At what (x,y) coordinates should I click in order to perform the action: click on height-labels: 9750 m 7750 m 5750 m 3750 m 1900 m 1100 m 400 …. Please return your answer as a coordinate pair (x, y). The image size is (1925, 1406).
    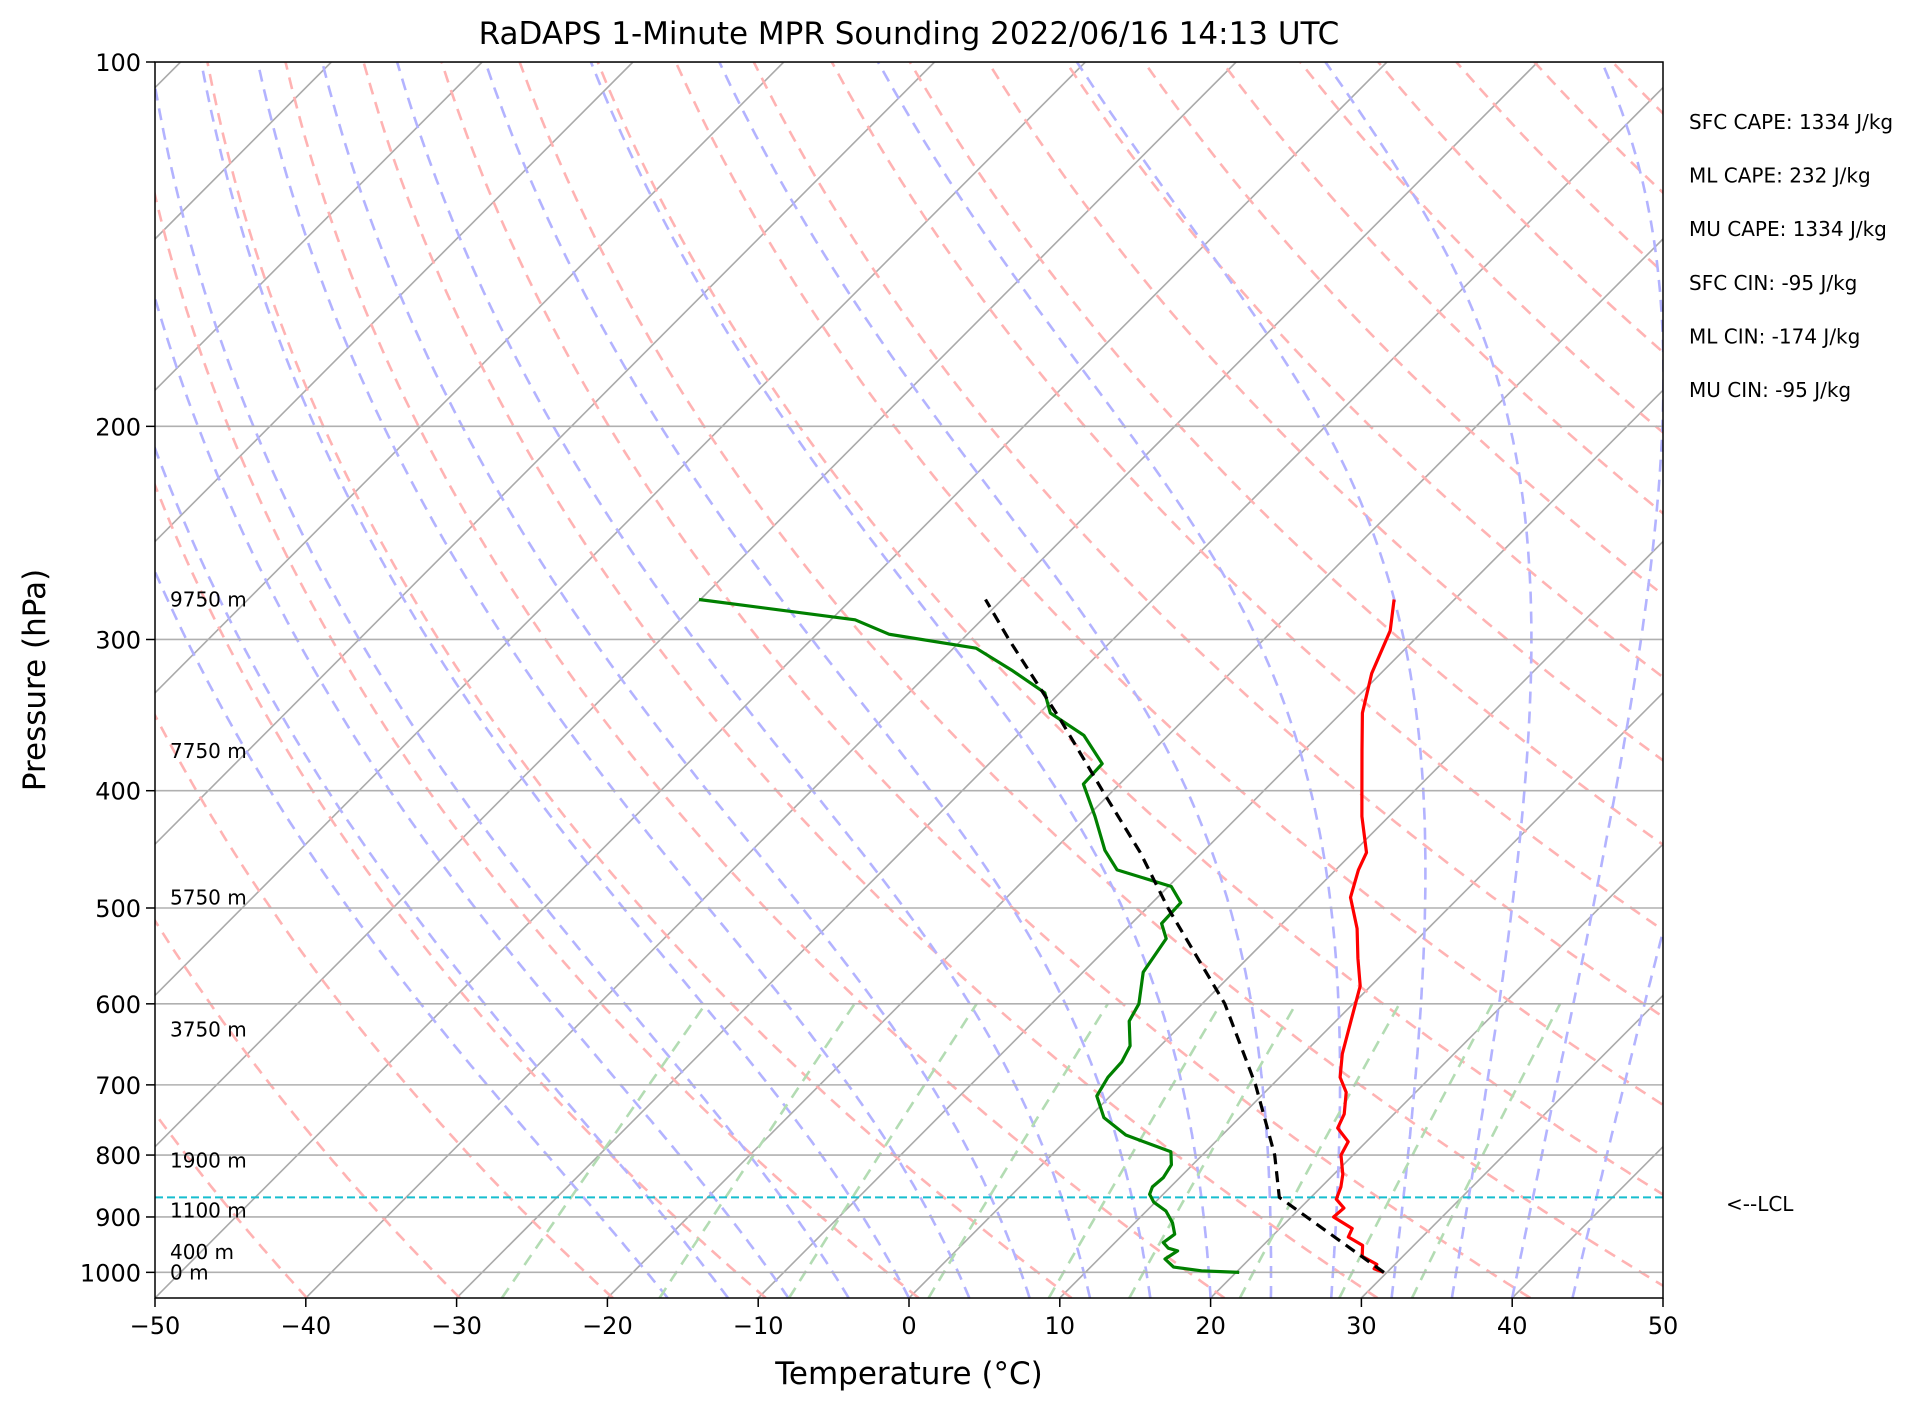
    Looking at the image, I should click on (208, 935).